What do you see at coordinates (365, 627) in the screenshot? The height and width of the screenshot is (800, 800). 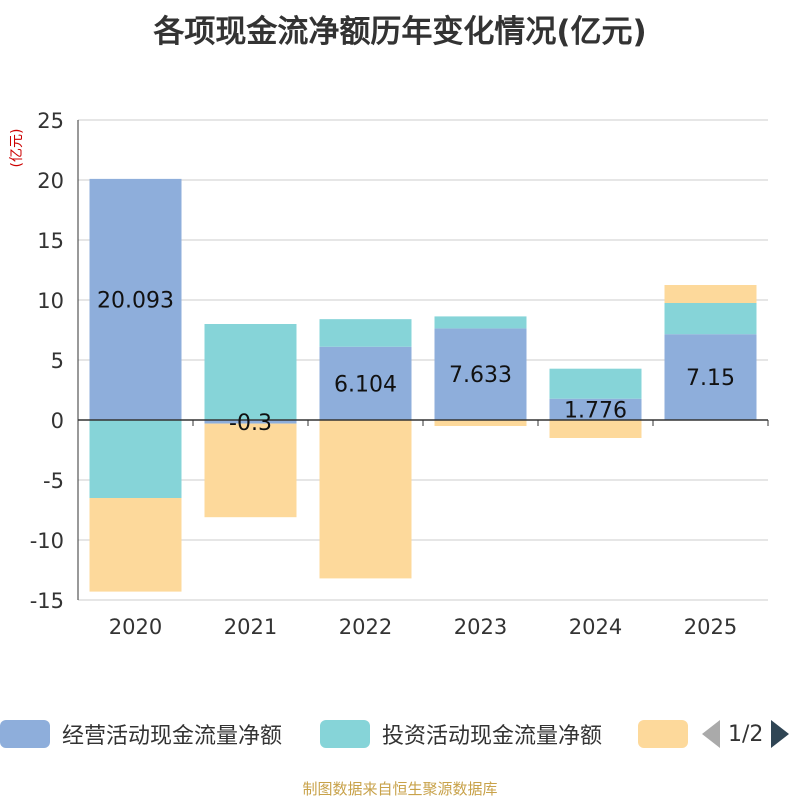 I see `x-tick-label: 2022` at bounding box center [365, 627].